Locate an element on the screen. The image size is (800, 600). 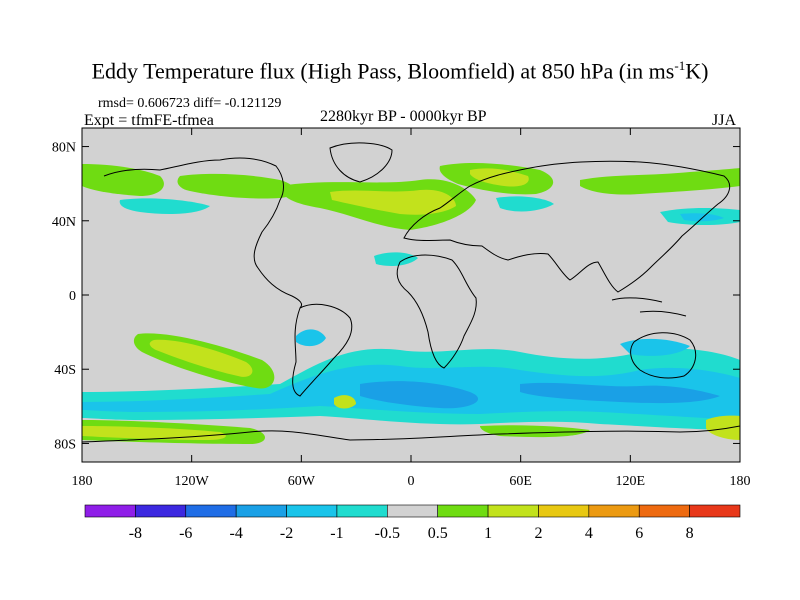
colorbar-label: 2 is located at coordinates (538, 533).